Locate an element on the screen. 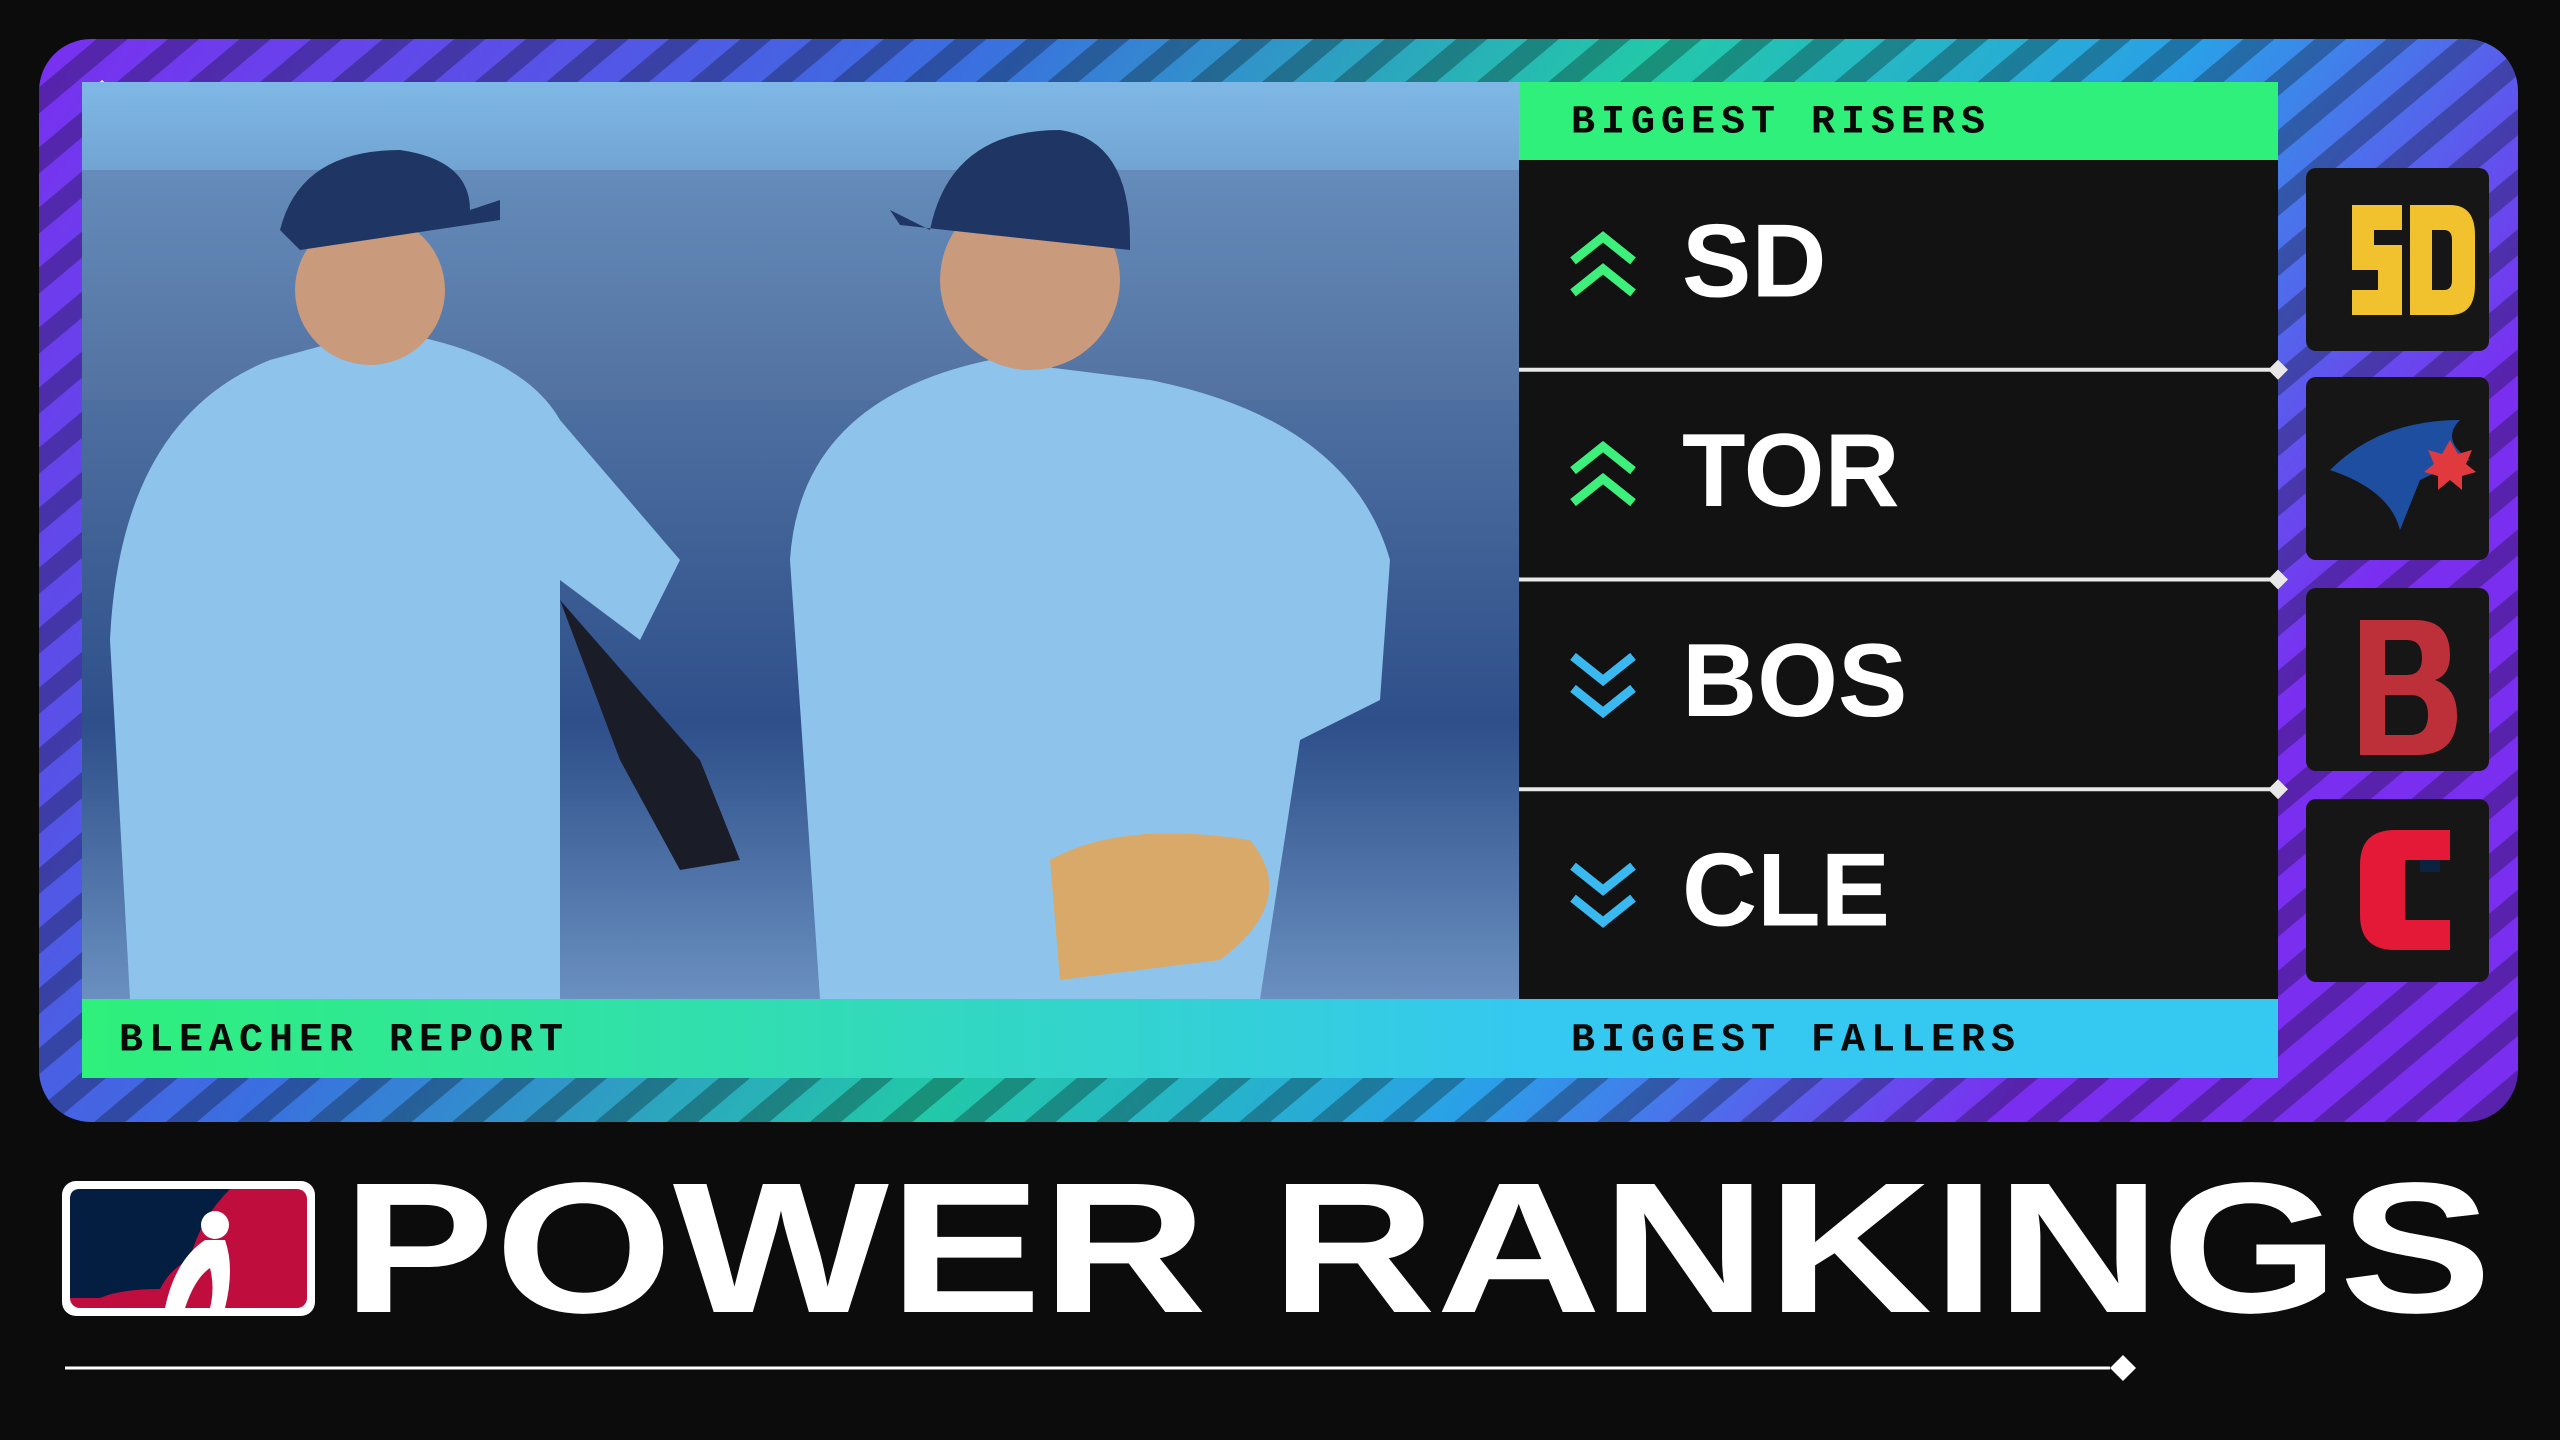 The width and height of the screenshot is (2560, 1440). fallers-label: BIGGEST FALLERS is located at coordinates (1796, 1041).